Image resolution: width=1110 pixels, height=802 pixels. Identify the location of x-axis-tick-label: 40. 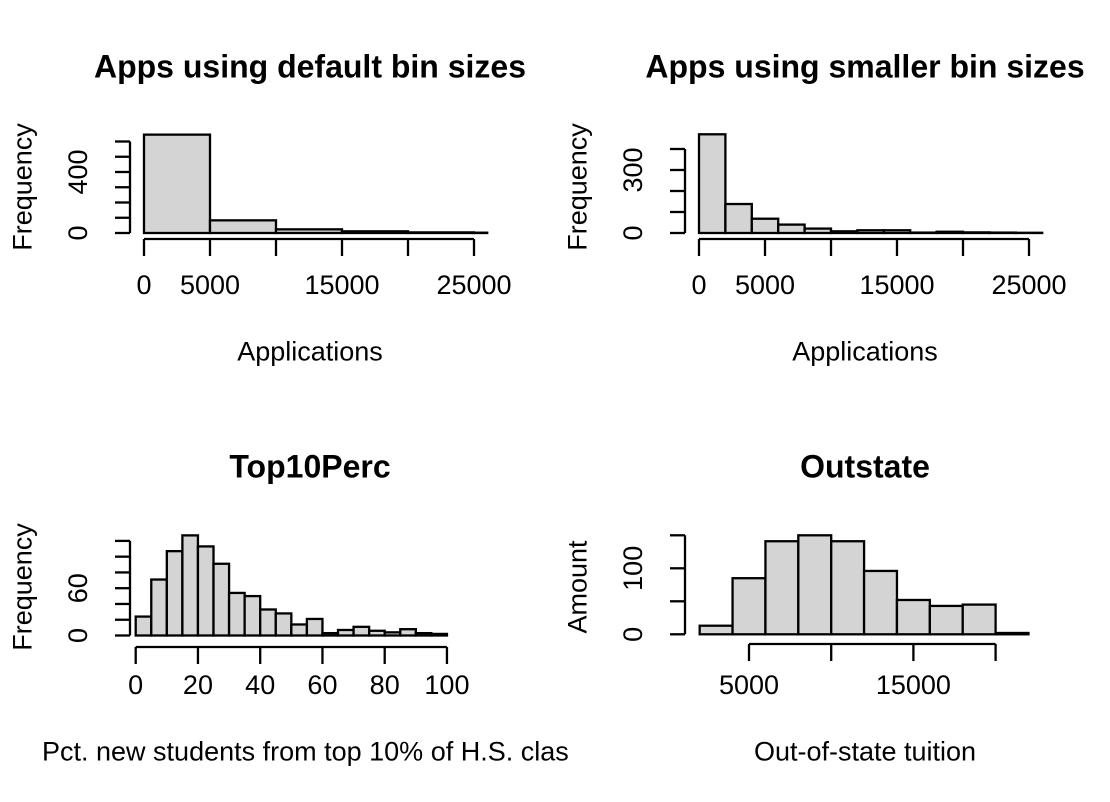
(260, 685).